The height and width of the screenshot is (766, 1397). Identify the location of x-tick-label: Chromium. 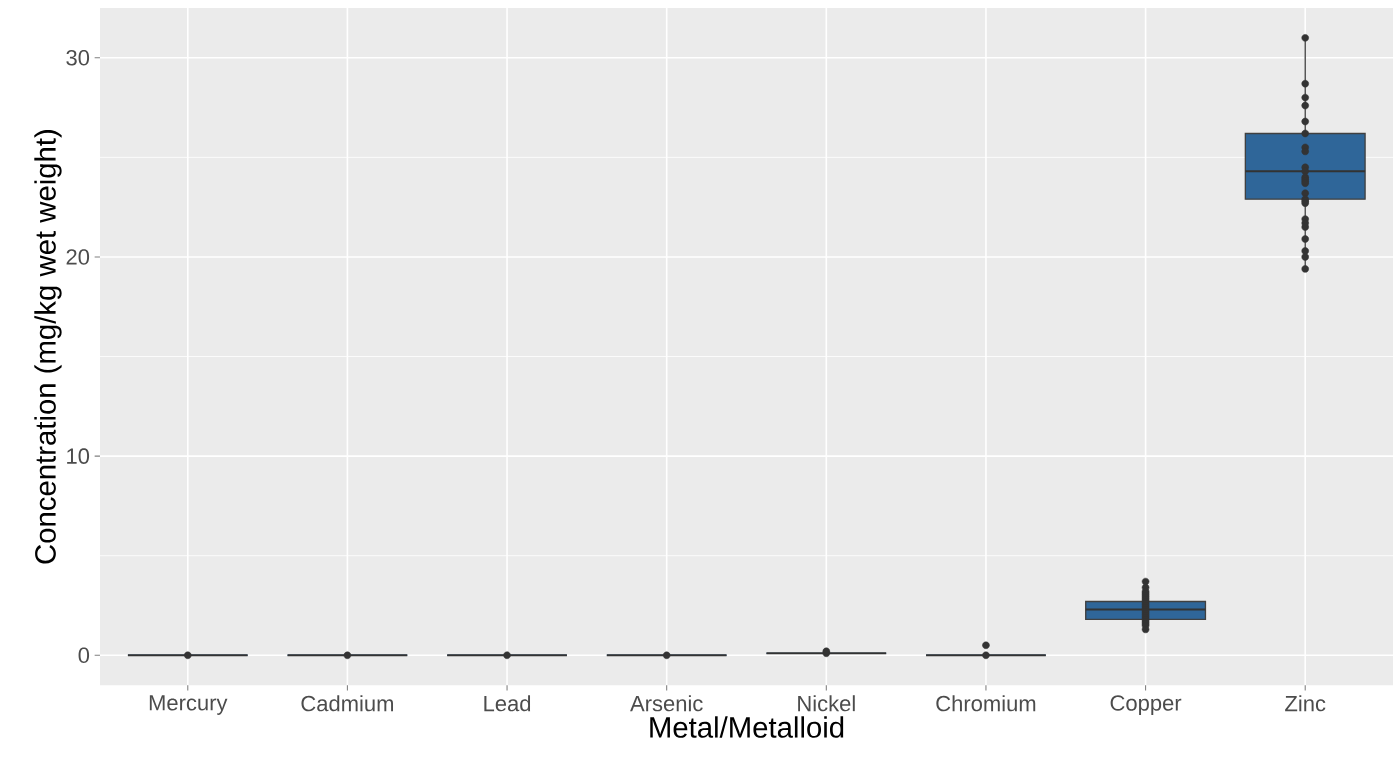
(986, 703).